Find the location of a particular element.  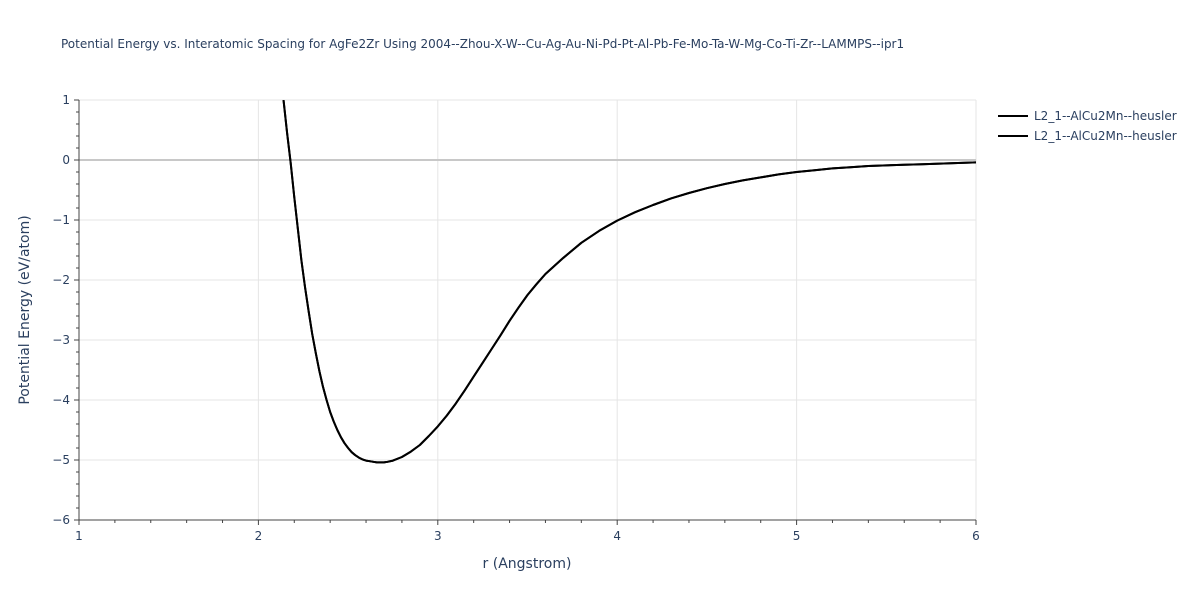

x-tick-label: 6 is located at coordinates (976, 536).